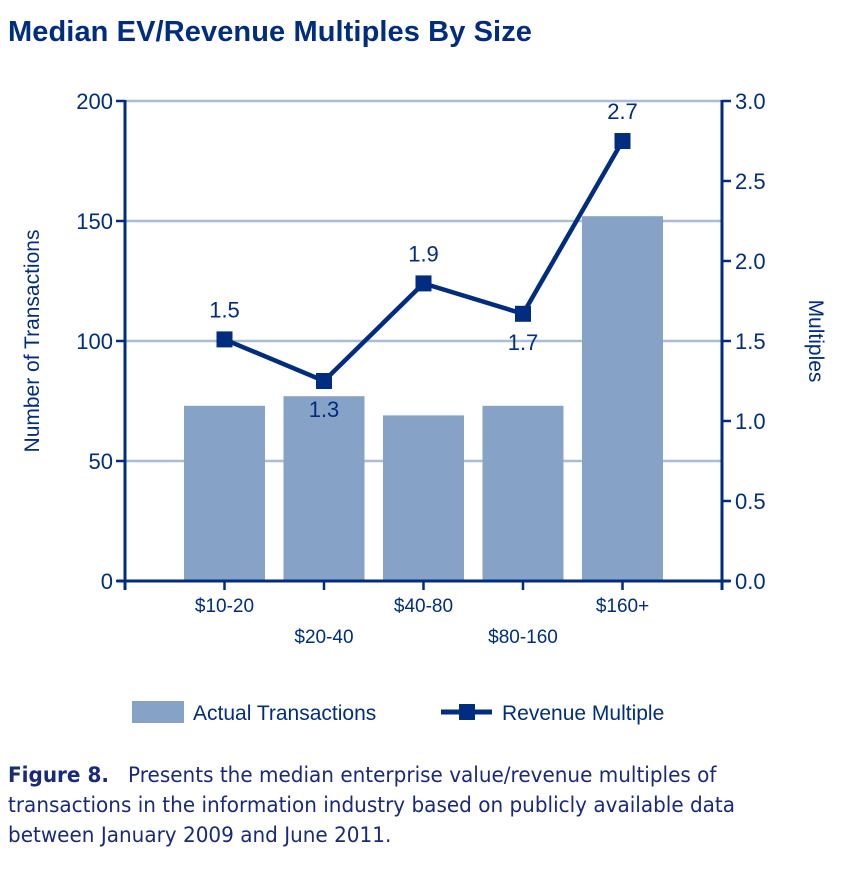  Describe the element at coordinates (750, 101) in the screenshot. I see `y-tick-label-right: 3.0` at that location.